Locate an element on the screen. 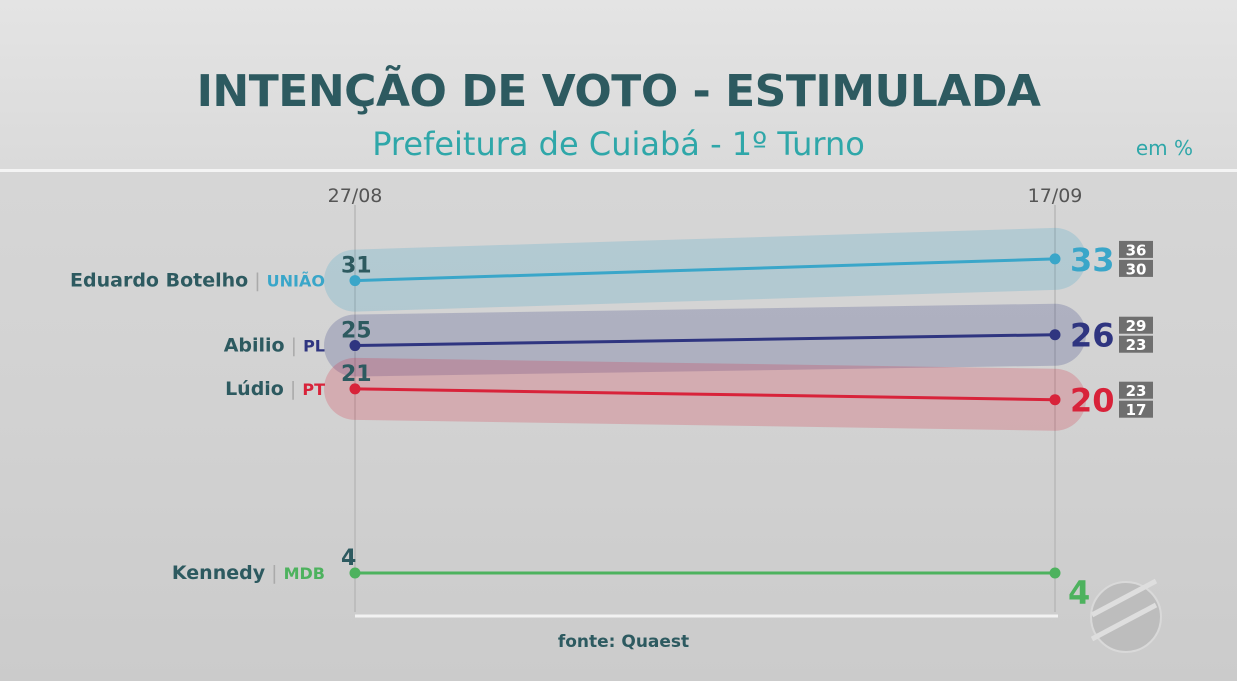  end-value-label: 26 is located at coordinates (1092, 336).